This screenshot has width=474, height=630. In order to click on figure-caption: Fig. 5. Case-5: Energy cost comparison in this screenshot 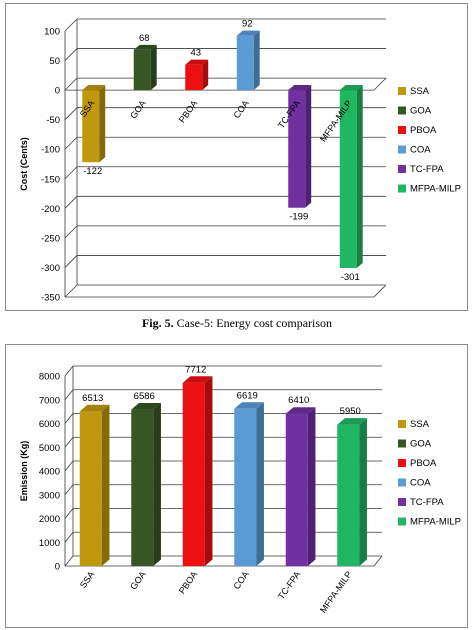, I will do `click(237, 323)`.